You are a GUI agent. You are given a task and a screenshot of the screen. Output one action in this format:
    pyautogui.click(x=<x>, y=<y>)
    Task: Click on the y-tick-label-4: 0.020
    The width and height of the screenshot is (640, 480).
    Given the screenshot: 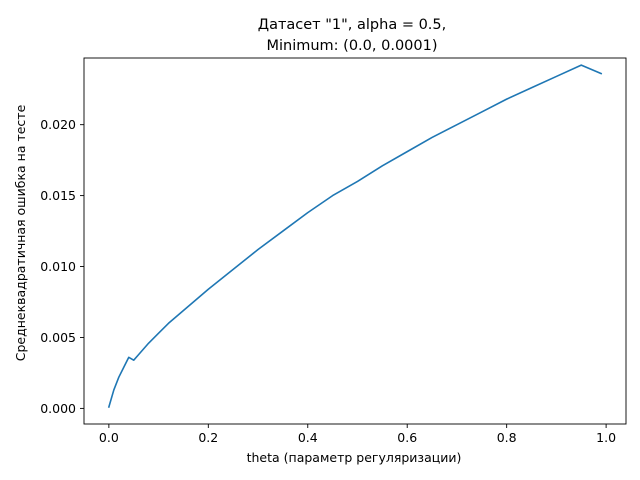 What is the action you would take?
    pyautogui.click(x=58, y=124)
    